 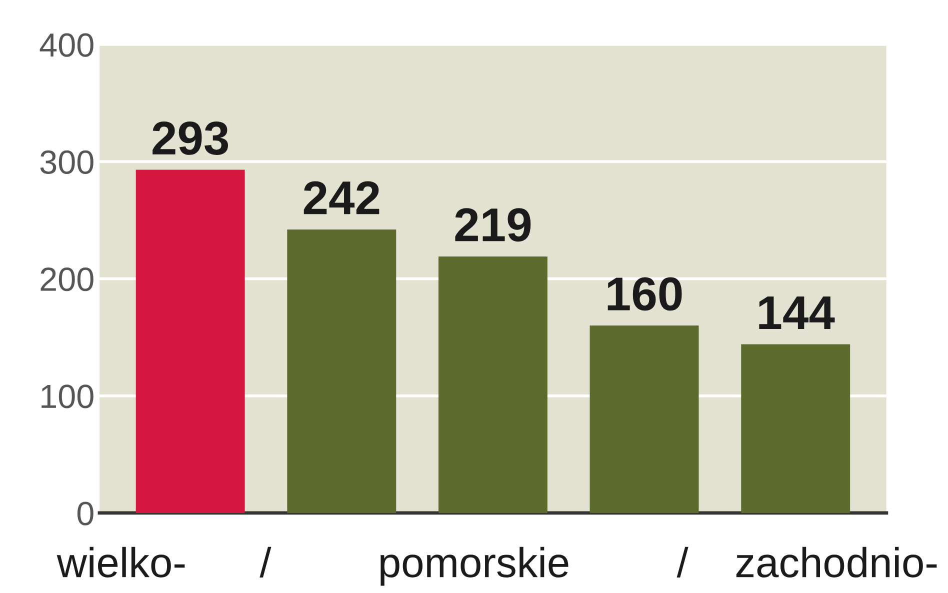 I want to click on y-tick-label: 200, so click(x=67, y=280).